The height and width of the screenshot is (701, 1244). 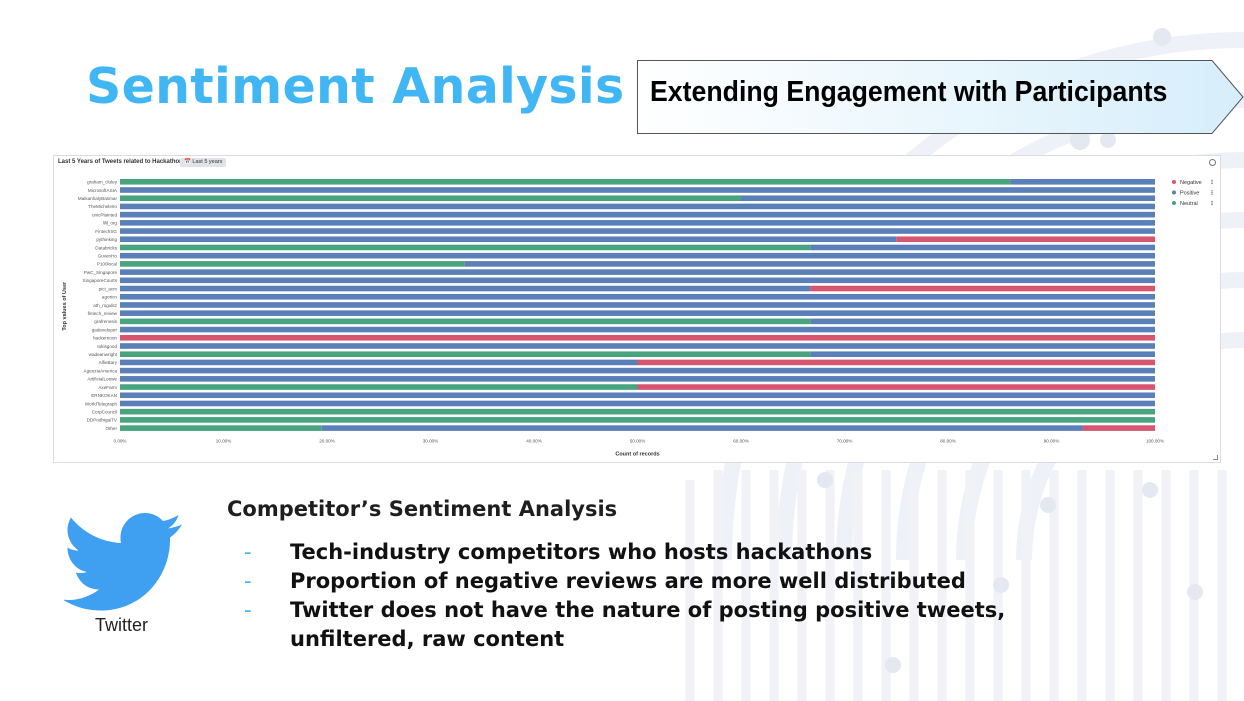 I want to click on resize-handle-icon, so click(x=1215, y=457).